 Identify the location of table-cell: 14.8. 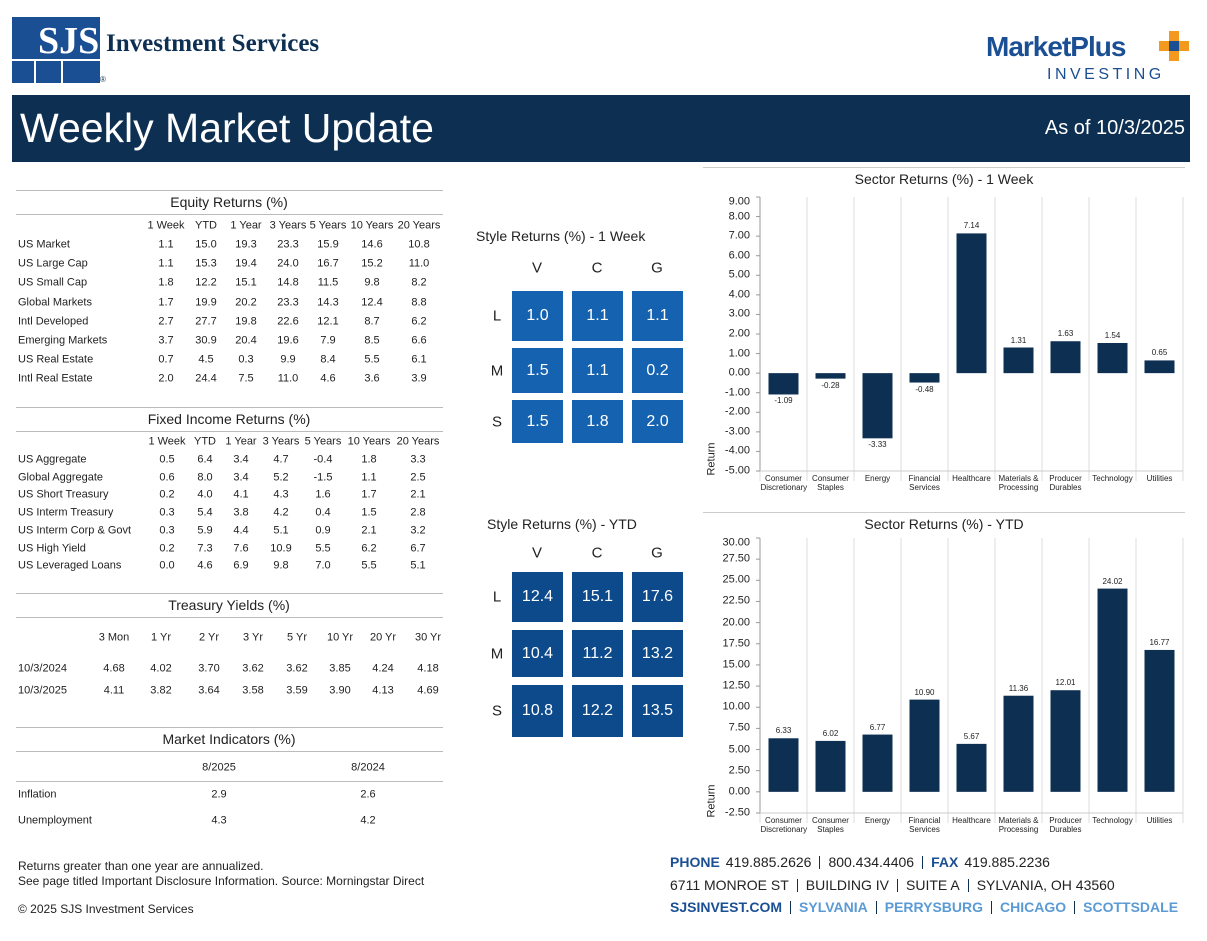
(288, 282).